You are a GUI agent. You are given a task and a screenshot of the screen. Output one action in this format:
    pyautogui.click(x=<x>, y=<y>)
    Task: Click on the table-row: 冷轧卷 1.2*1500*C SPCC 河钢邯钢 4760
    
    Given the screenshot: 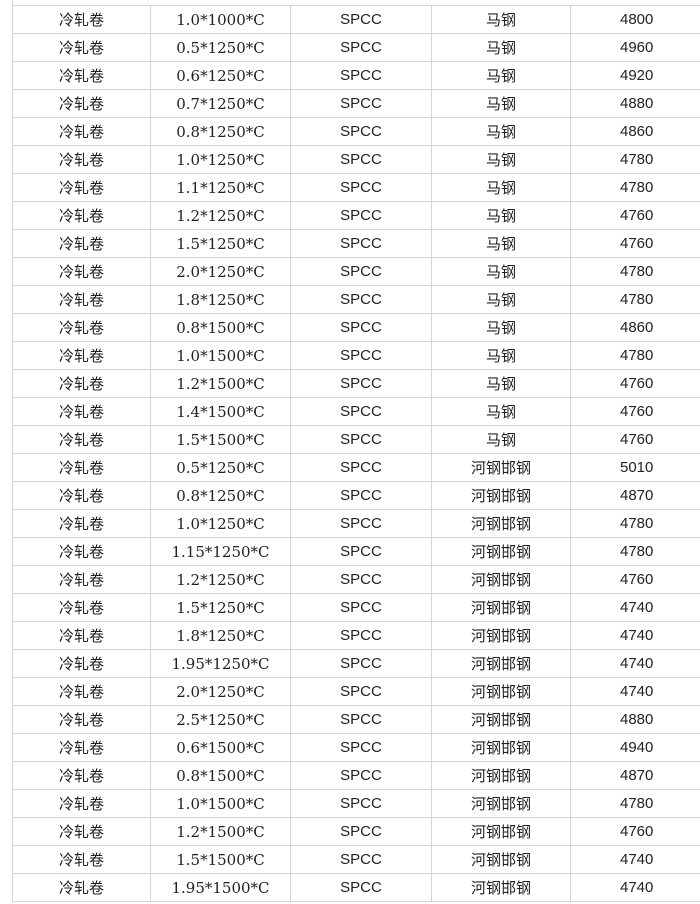 What is the action you would take?
    pyautogui.click(x=356, y=831)
    